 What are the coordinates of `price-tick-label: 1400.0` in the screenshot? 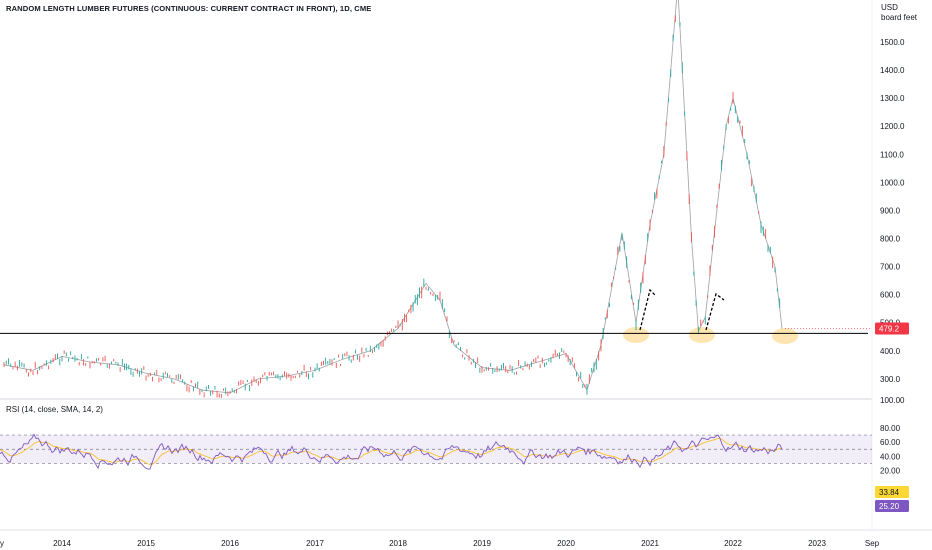 It's located at (892, 70).